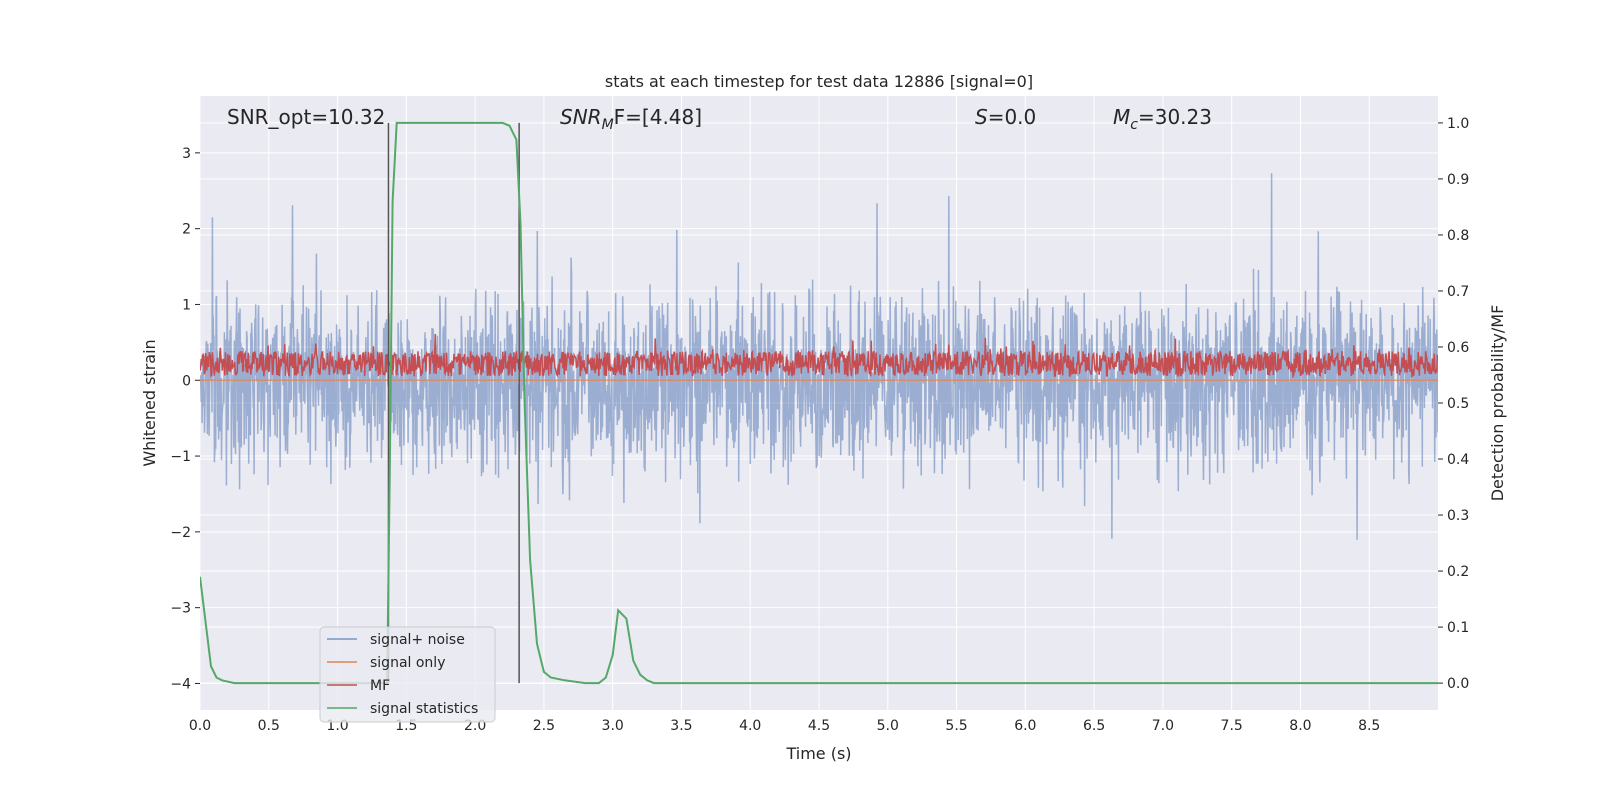 This screenshot has height=800, width=1600. What do you see at coordinates (1458, 516) in the screenshot?
I see `y2-tick-label: 0.3` at bounding box center [1458, 516].